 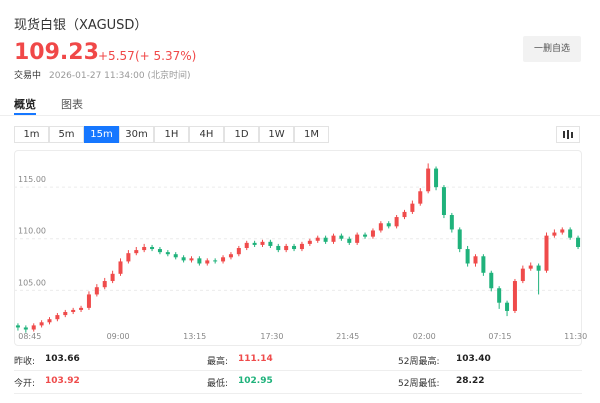 What do you see at coordinates (499, 336) in the screenshot?
I see `x-tick-label: 07:15` at bounding box center [499, 336].